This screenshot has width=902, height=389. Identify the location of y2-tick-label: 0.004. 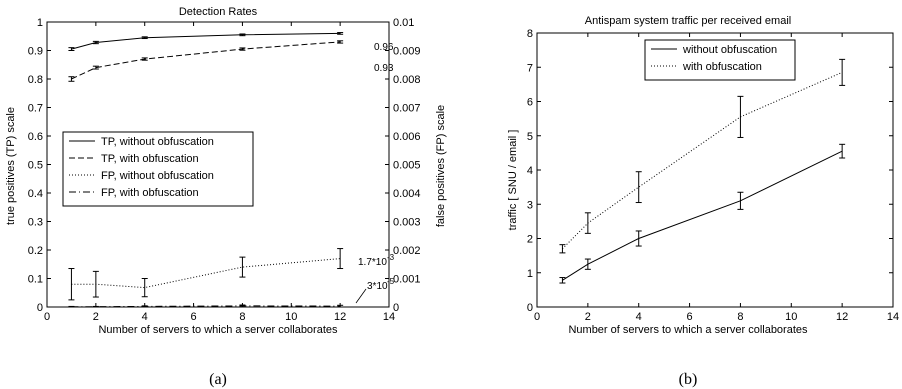
(407, 194).